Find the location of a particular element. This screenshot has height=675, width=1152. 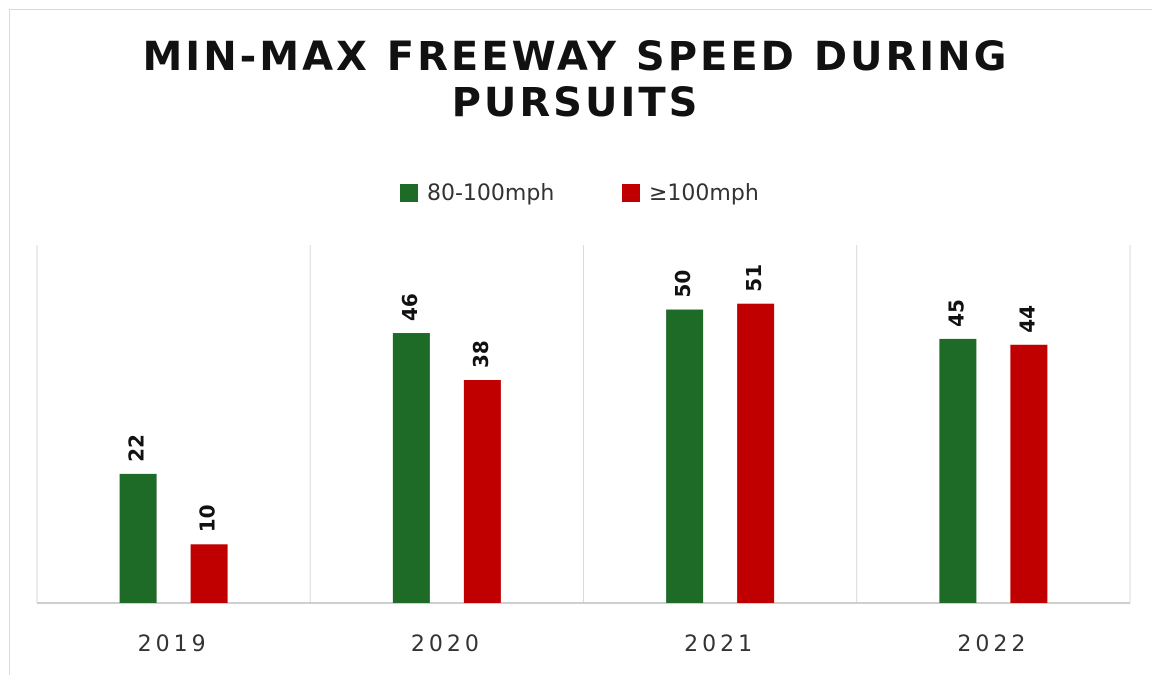

data-label: 44 is located at coordinates (1027, 319).